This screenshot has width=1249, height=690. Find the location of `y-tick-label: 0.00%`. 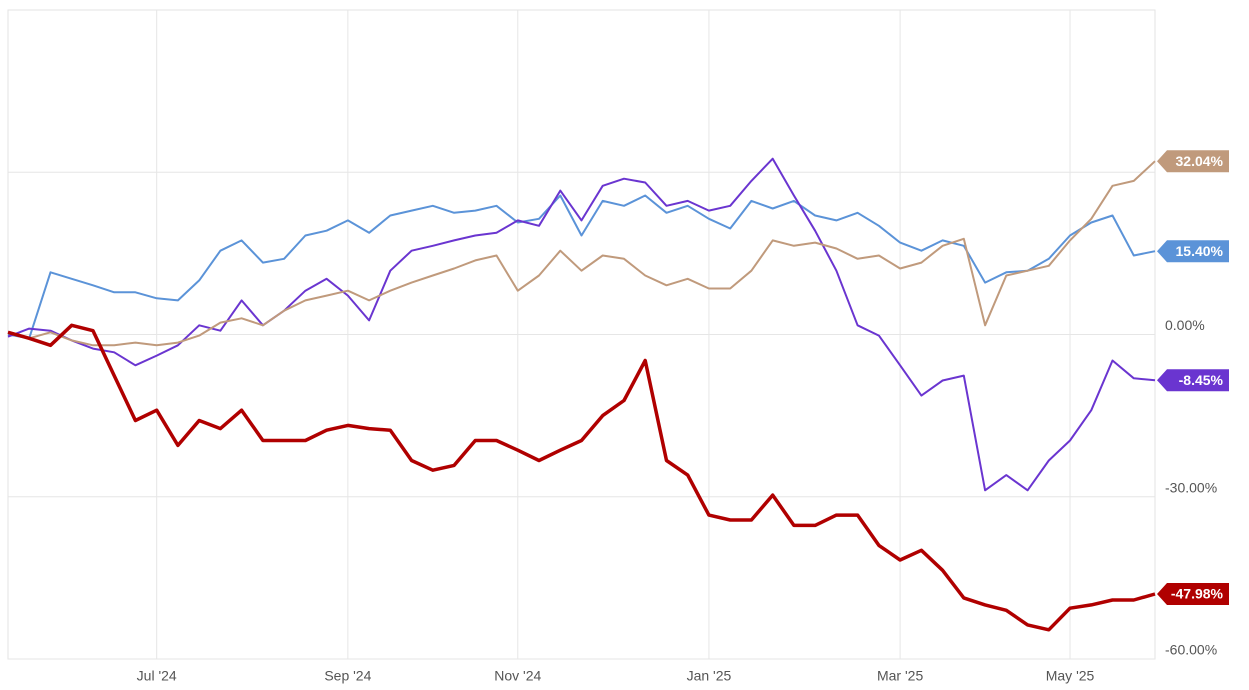

y-tick-label: 0.00% is located at coordinates (1185, 325).